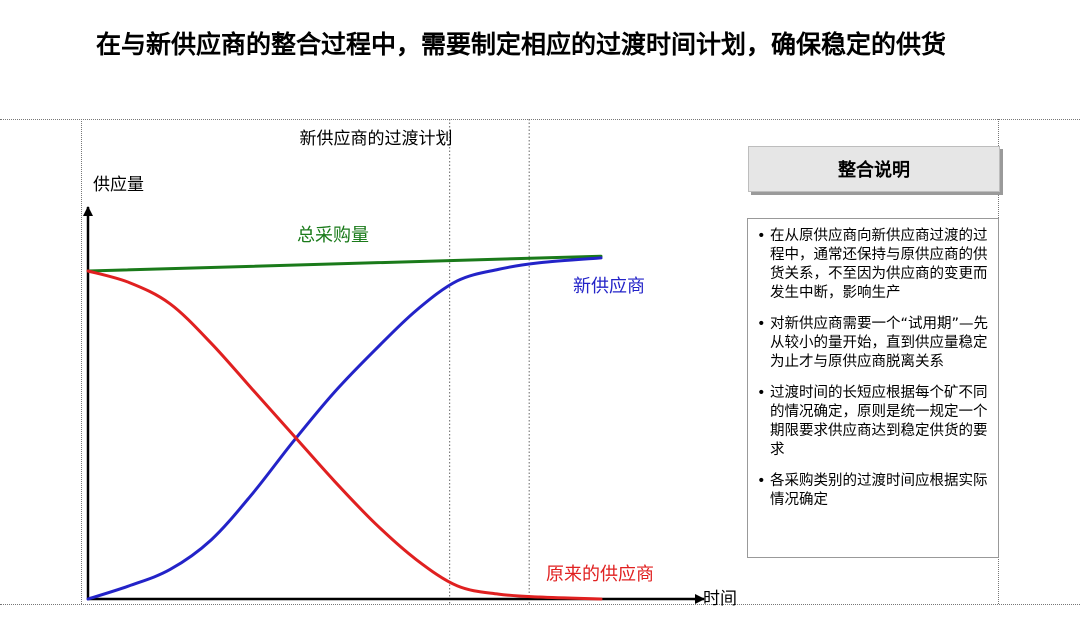 This screenshot has height=623, width=1080. Describe the element at coordinates (873, 491) in the screenshot. I see `note-item: 各采购类别的过渡时间应根据实际情况确定` at that location.